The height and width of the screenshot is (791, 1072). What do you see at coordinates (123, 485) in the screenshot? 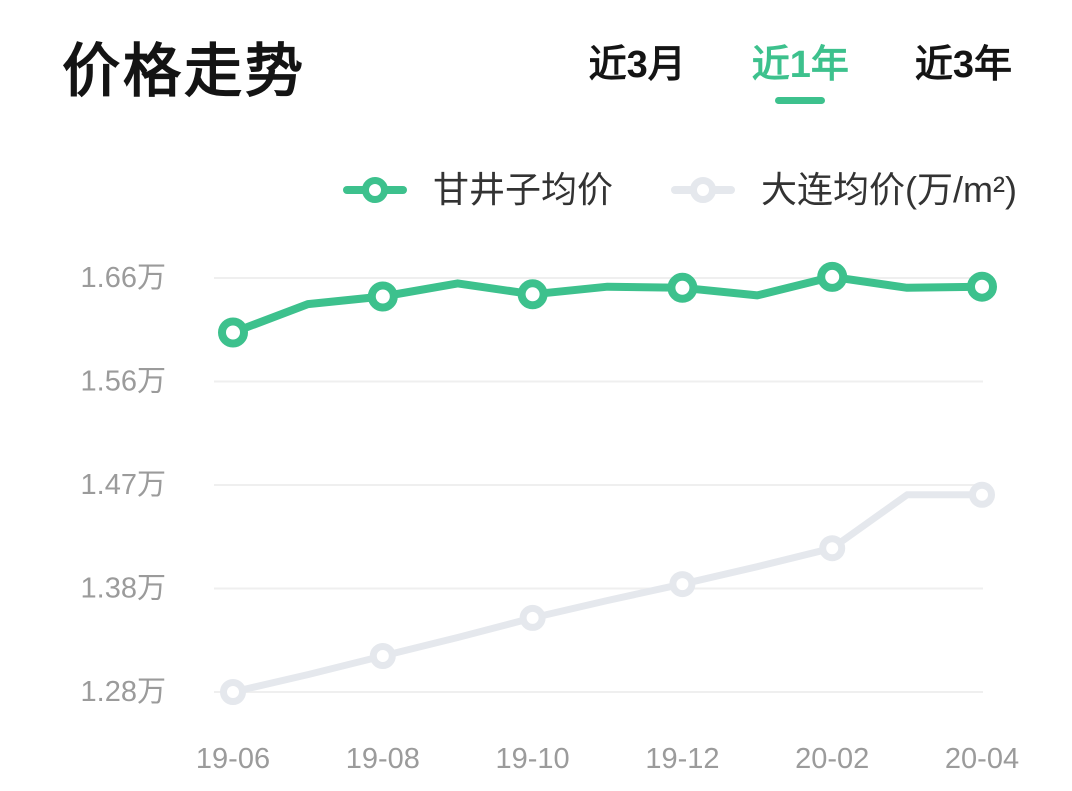
I see `y-axis-tick-label: 1.47万` at bounding box center [123, 485].